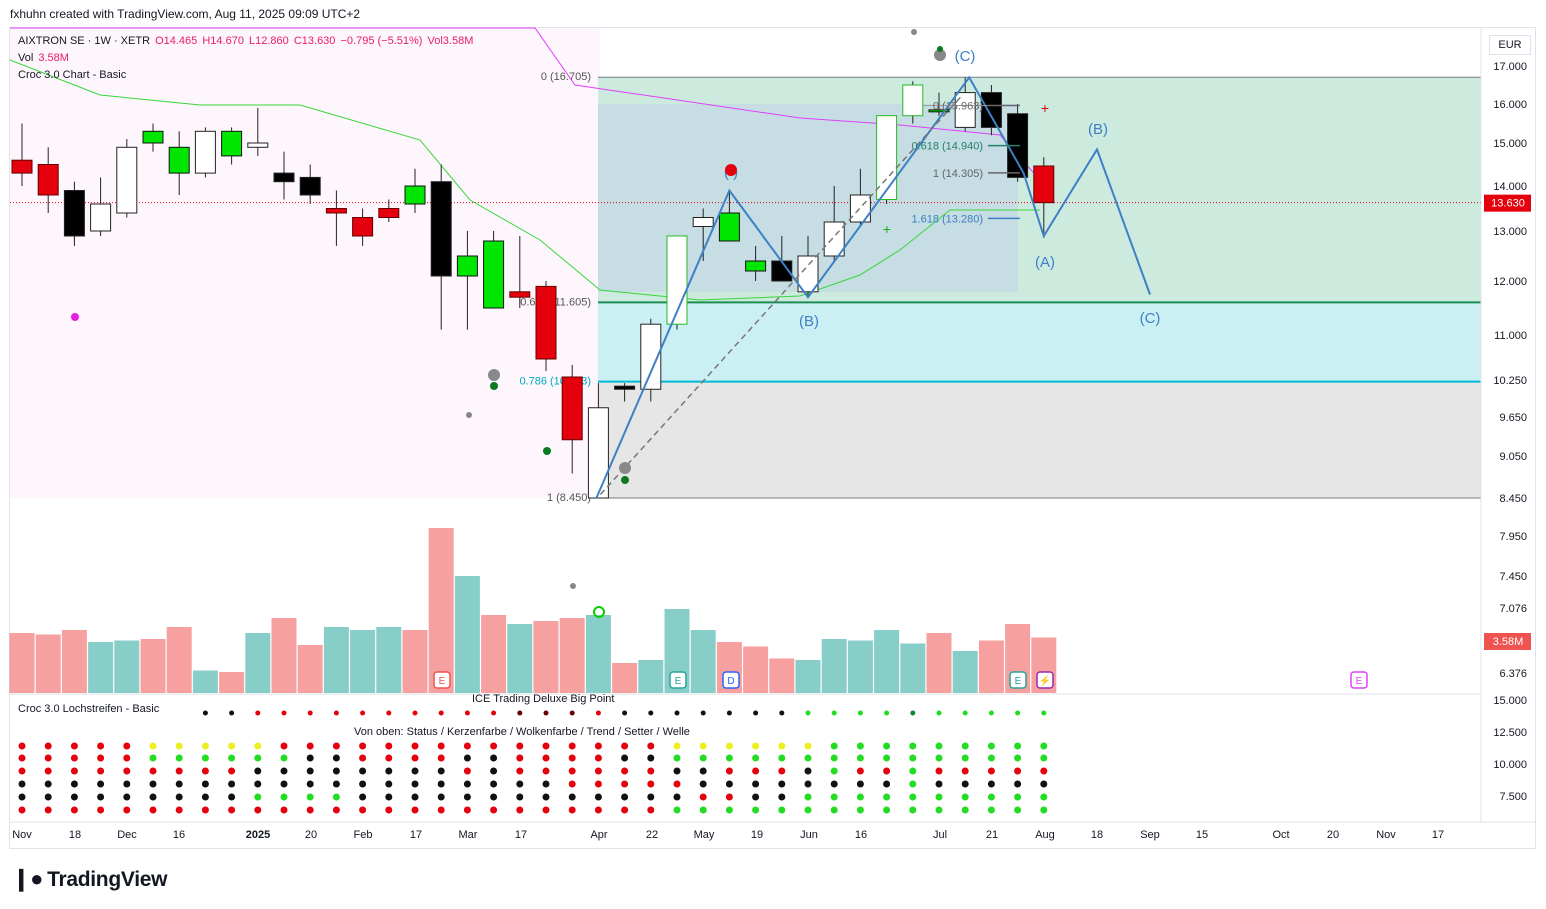  I want to click on legend-change: −0.795 (−5.51%), so click(381, 41).